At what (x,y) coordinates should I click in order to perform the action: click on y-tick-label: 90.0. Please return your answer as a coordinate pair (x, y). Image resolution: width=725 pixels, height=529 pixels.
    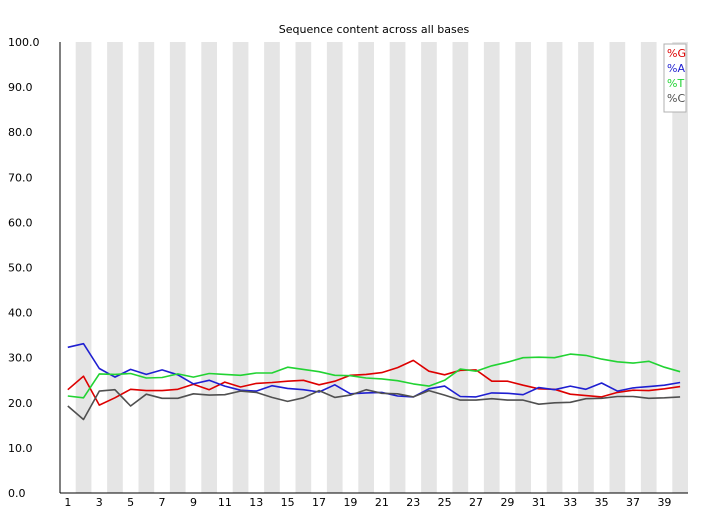
    Looking at the image, I should click on (20, 87).